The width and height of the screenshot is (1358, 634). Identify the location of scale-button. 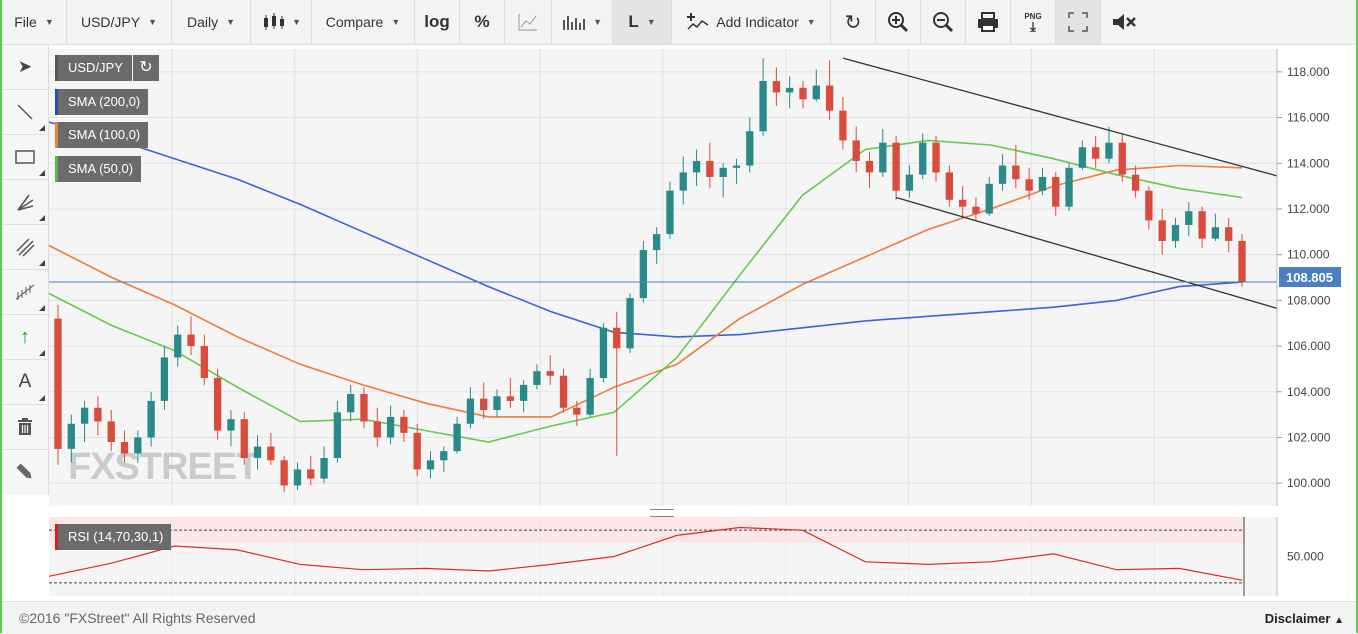
(528, 22).